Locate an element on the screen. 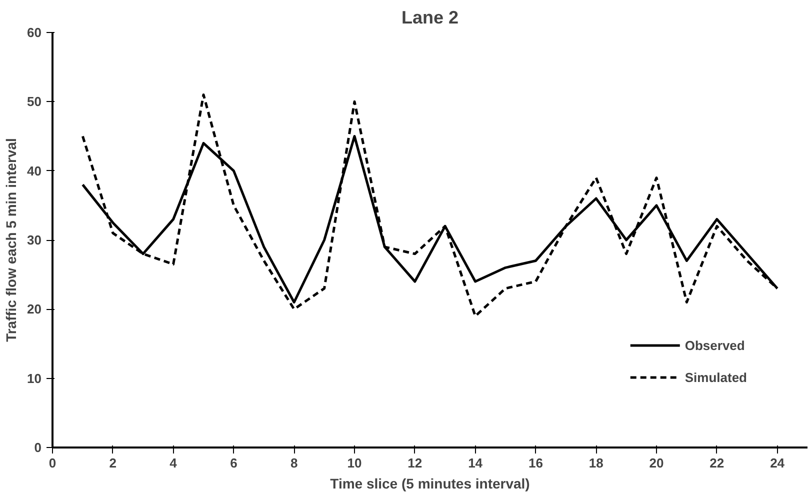  x-tick-label: 14 is located at coordinates (476, 463).